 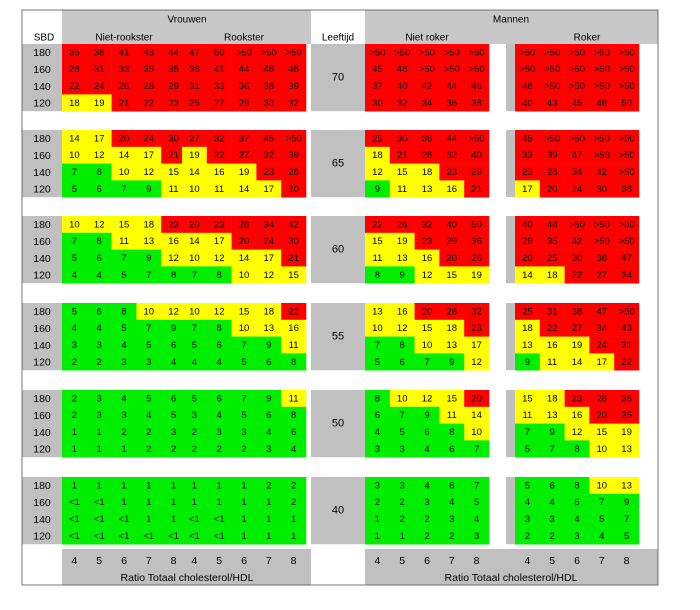 What do you see at coordinates (74, 138) in the screenshot?
I see `risk-value: 14` at bounding box center [74, 138].